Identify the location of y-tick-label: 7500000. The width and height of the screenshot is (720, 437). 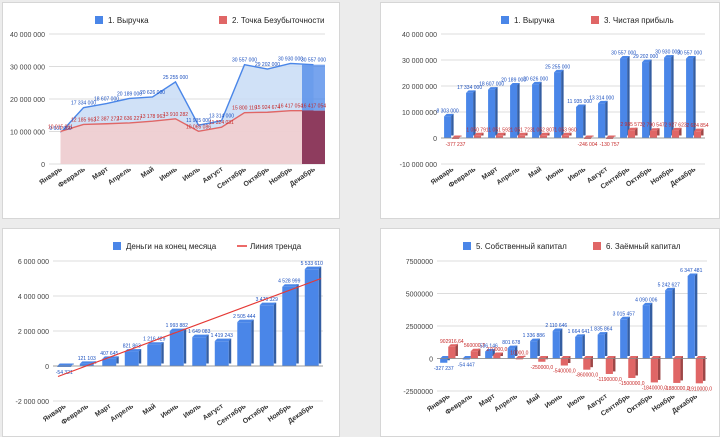
(419, 262).